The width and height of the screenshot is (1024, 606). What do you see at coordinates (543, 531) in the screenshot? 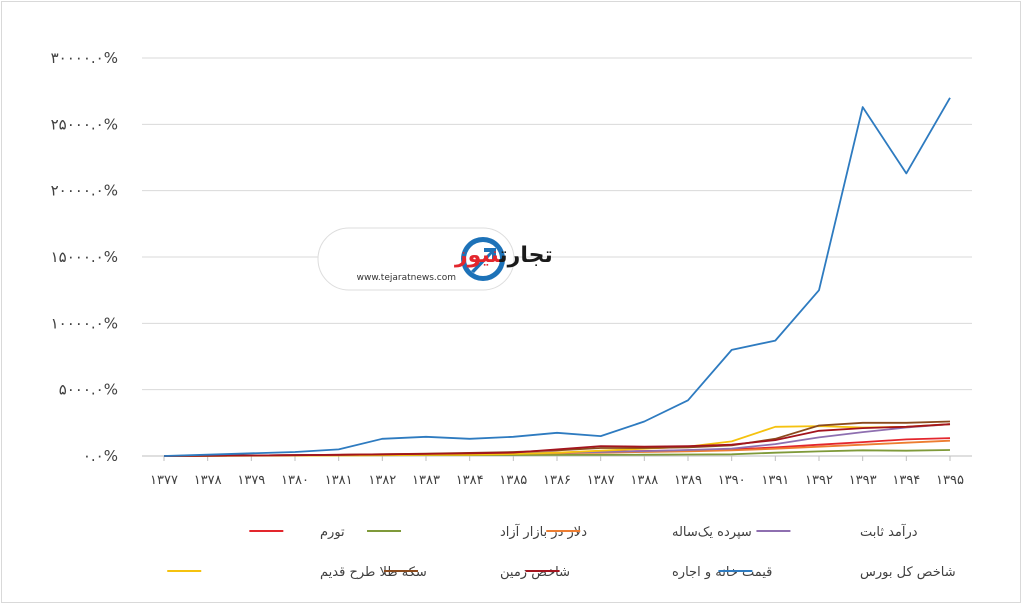
I see `legend-label: دلار در بازار آزاد` at bounding box center [543, 531].